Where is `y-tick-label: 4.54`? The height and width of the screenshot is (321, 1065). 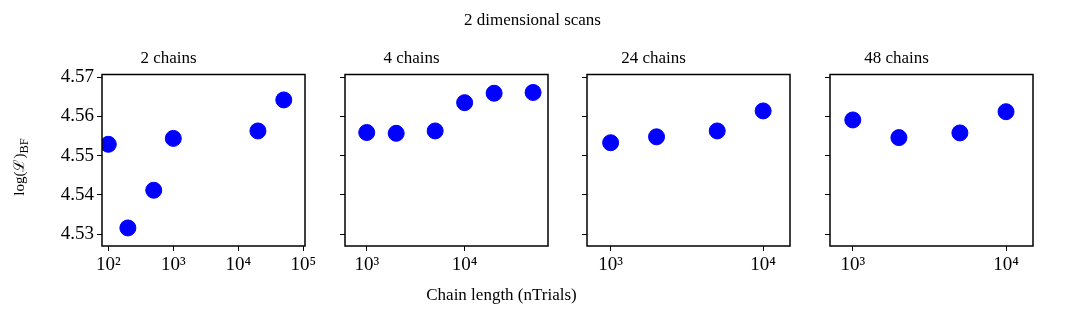
y-tick-label: 4.54 is located at coordinates (77, 193).